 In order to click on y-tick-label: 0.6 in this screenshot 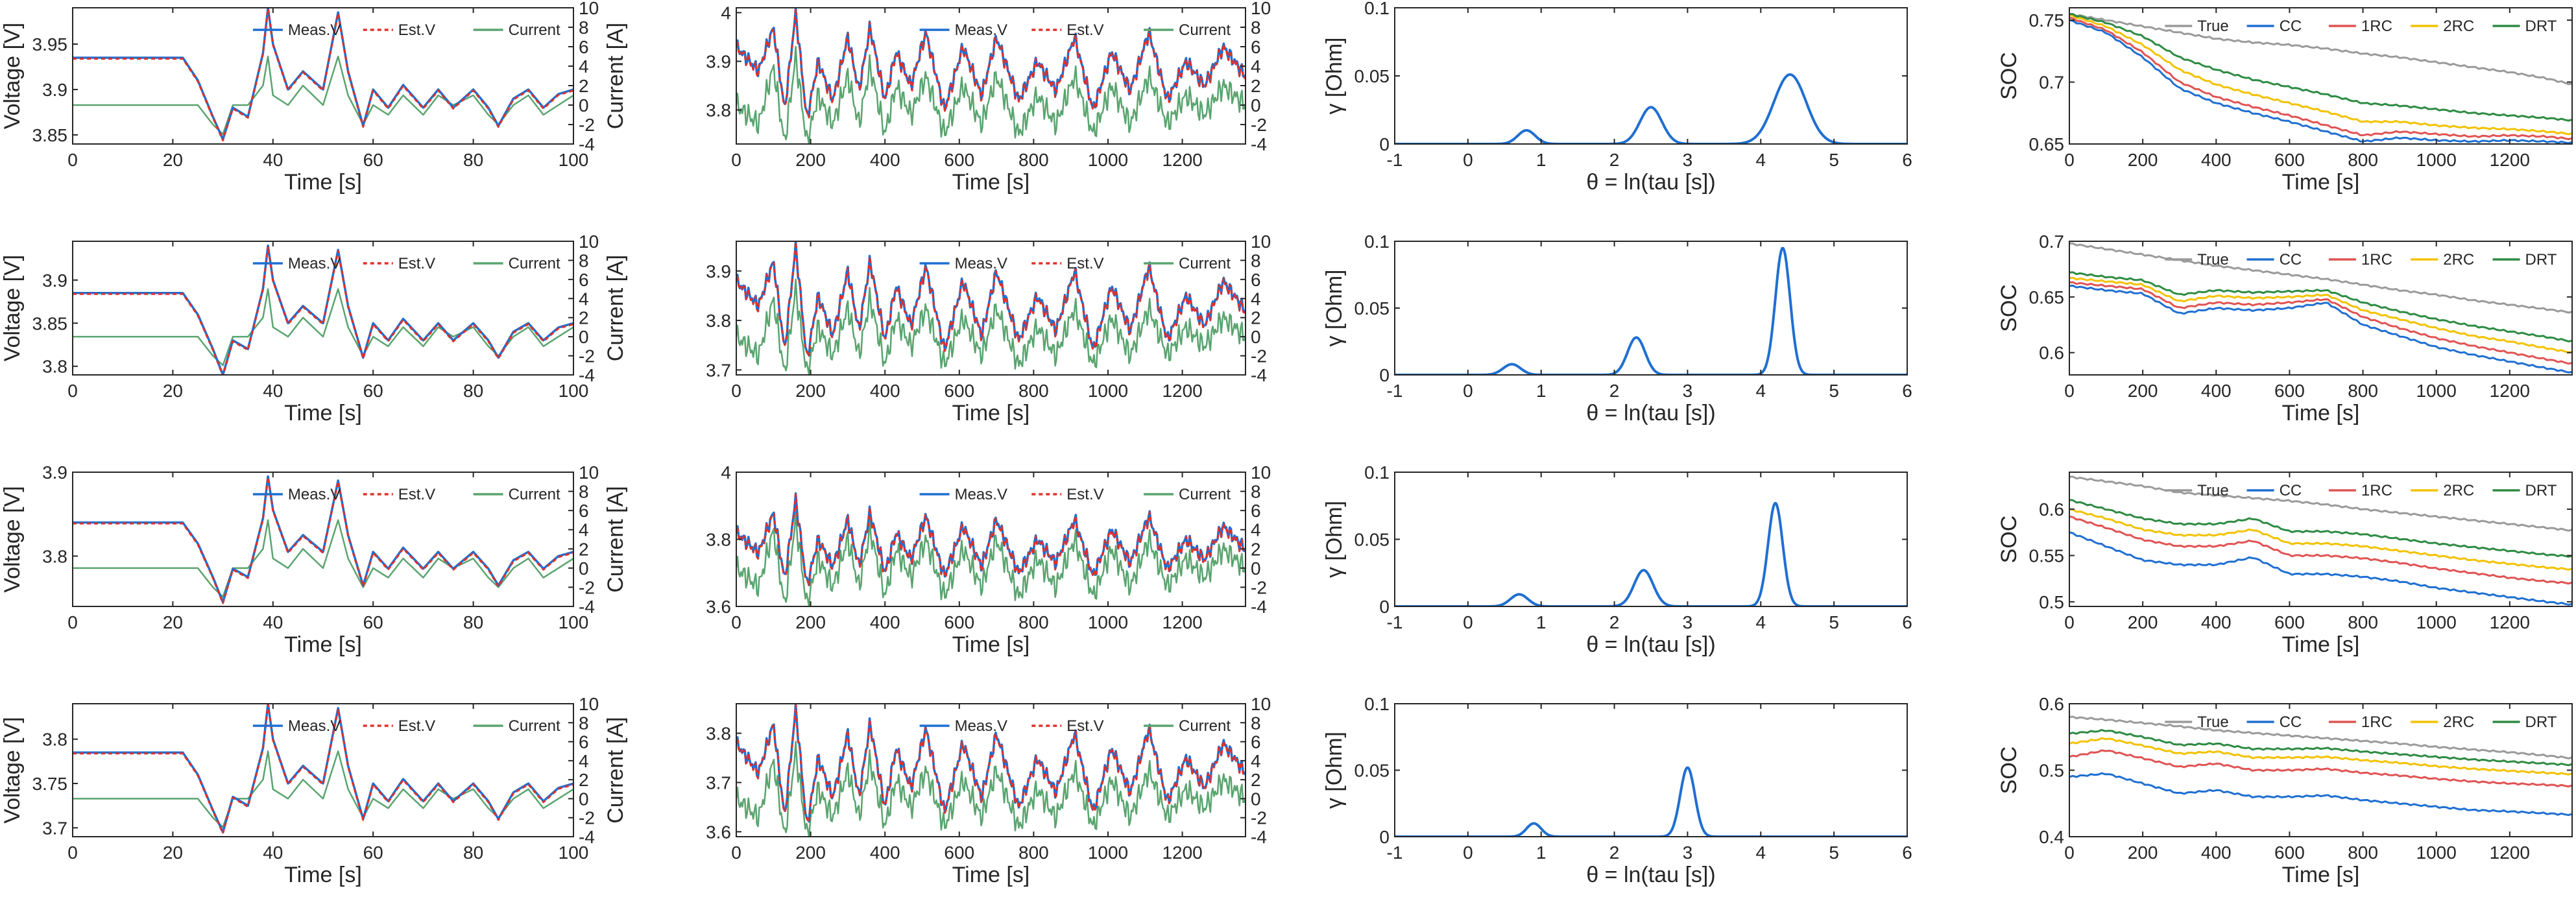, I will do `click(2051, 353)`.